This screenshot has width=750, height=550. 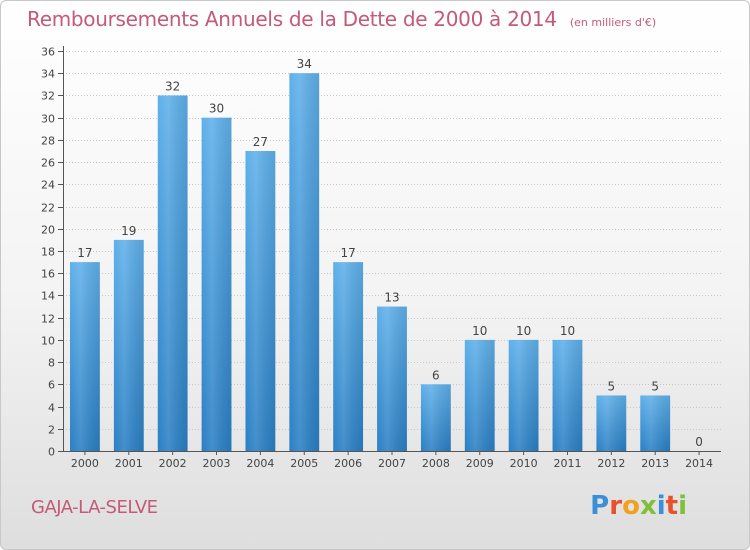 I want to click on data-label: 13, so click(x=391, y=298).